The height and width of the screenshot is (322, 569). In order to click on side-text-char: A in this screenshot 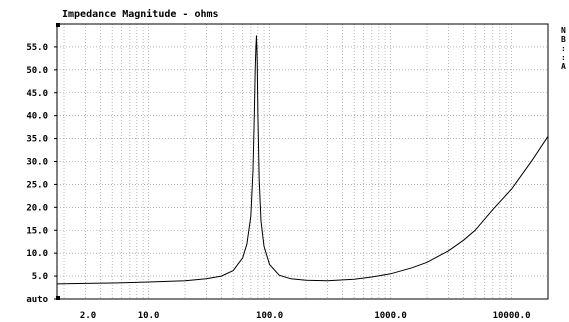, I will do `click(563, 66)`.